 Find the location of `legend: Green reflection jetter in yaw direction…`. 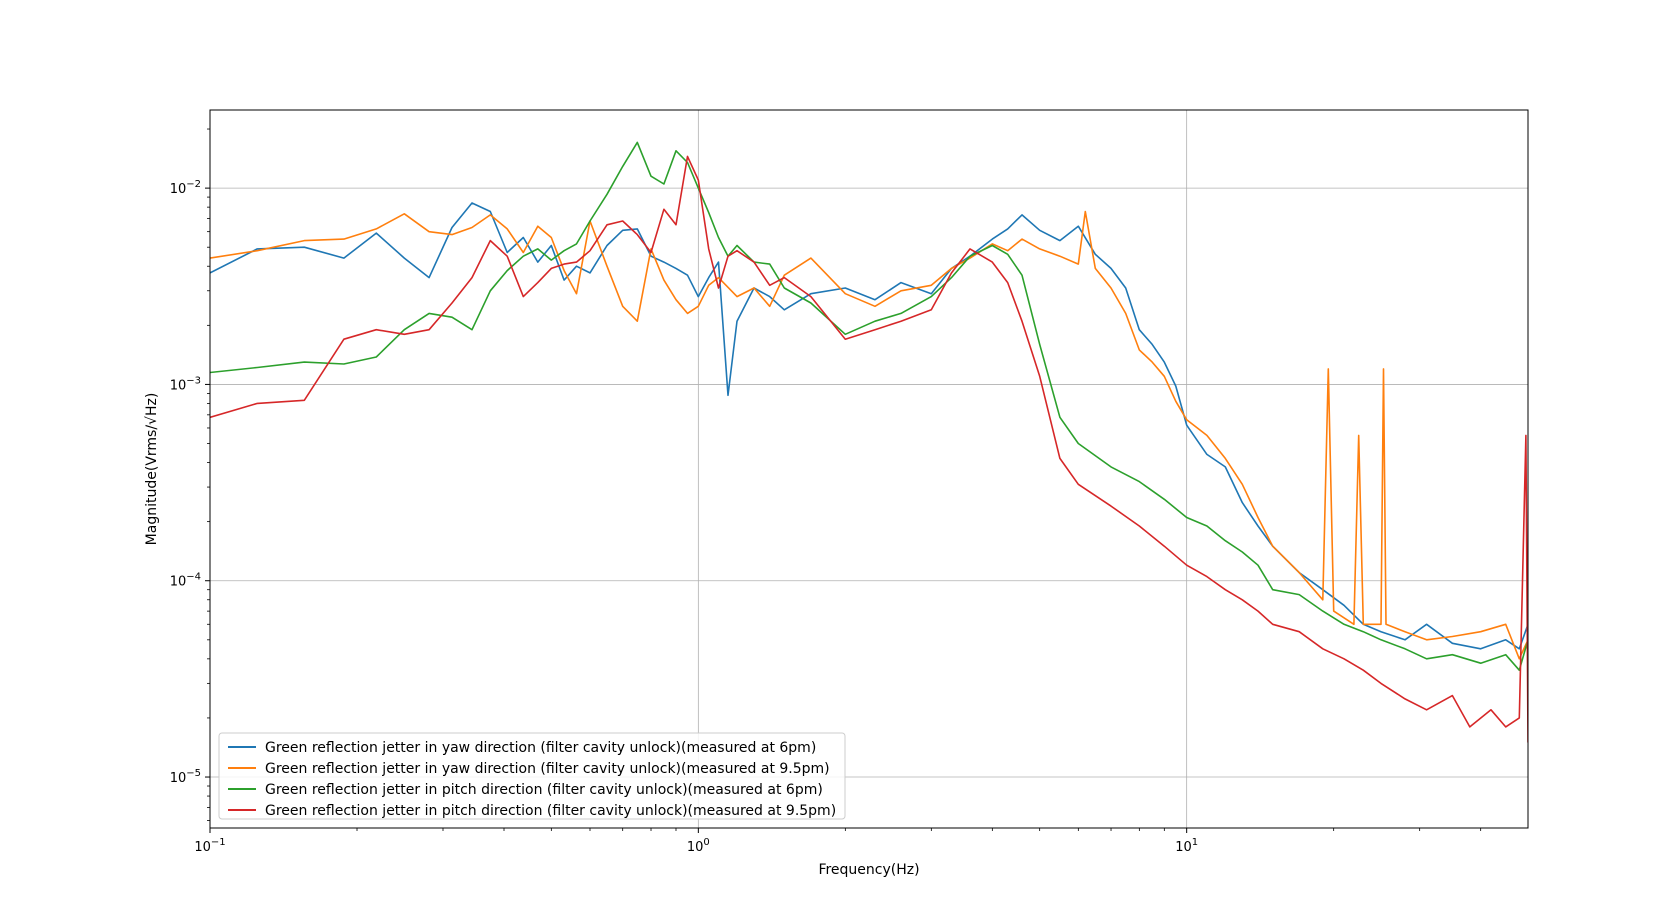

legend: Green reflection jetter in yaw direction… is located at coordinates (532, 776).